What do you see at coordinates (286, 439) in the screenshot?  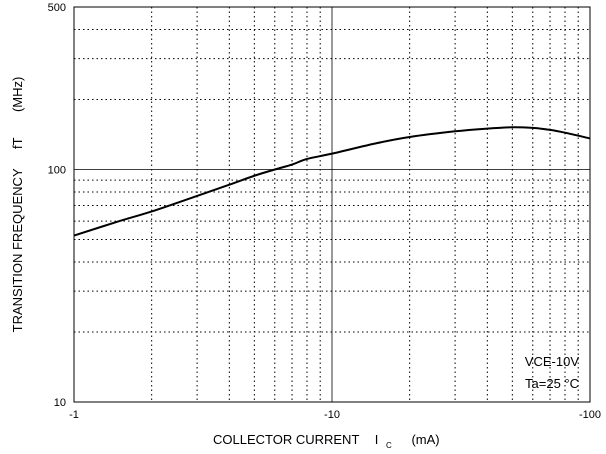 I see `x-axis-title-text: COLLECTOR CURRENT` at bounding box center [286, 439].